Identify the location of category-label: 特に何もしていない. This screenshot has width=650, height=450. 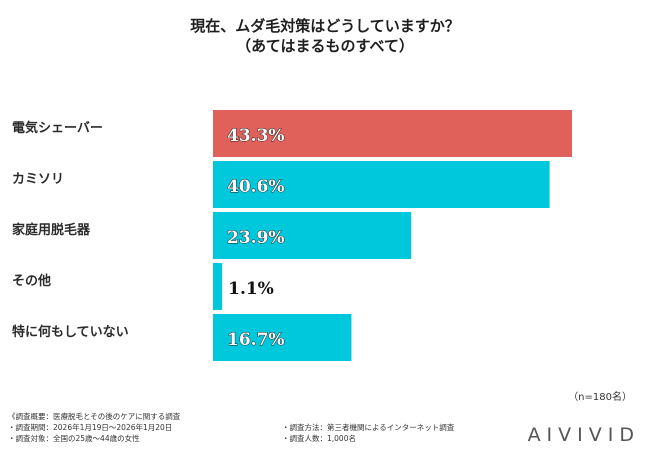
(70, 332).